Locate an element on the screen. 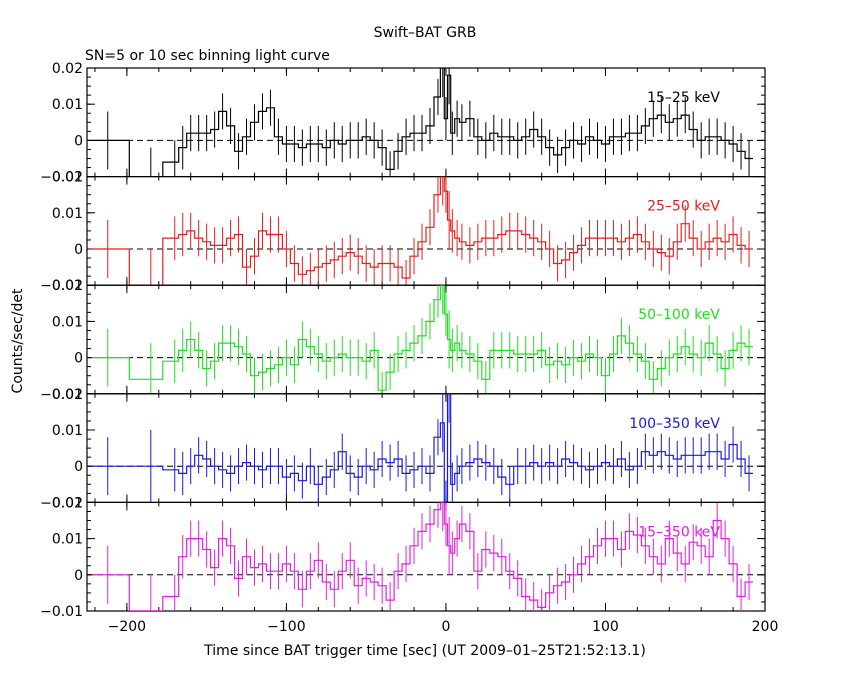  x-tick-label: 0 is located at coordinates (445, 627).